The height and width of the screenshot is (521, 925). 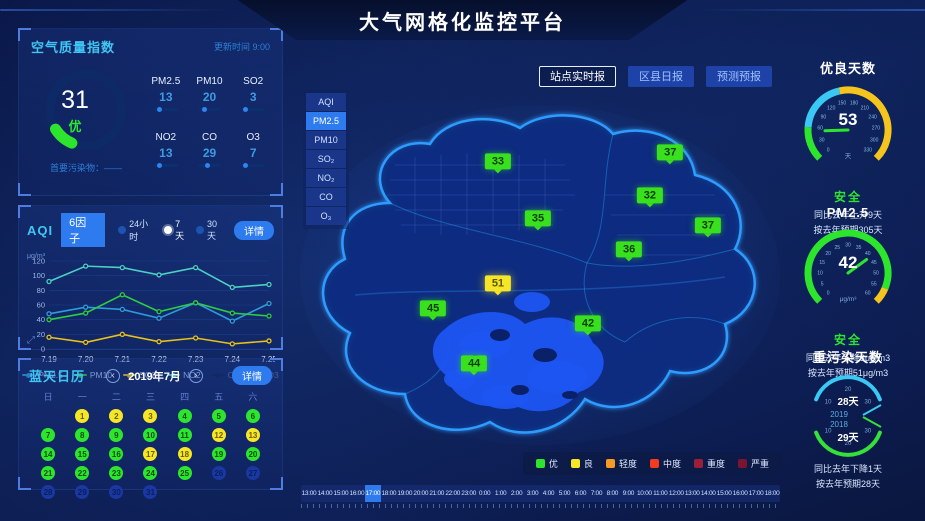 I want to click on calendar-day: 30, so click(x=116, y=492).